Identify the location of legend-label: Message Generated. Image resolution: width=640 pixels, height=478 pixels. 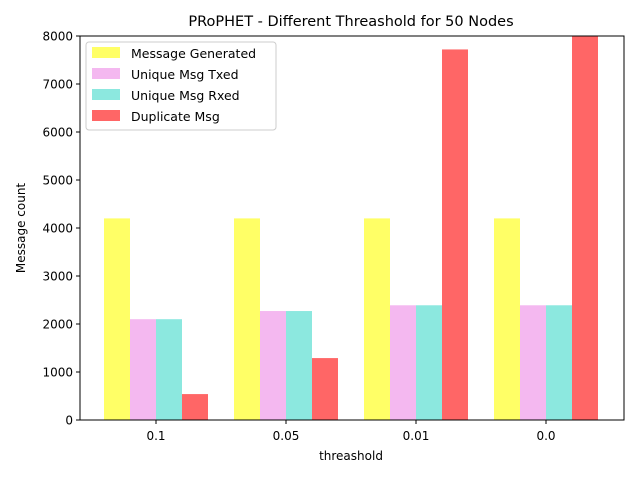
(193, 53).